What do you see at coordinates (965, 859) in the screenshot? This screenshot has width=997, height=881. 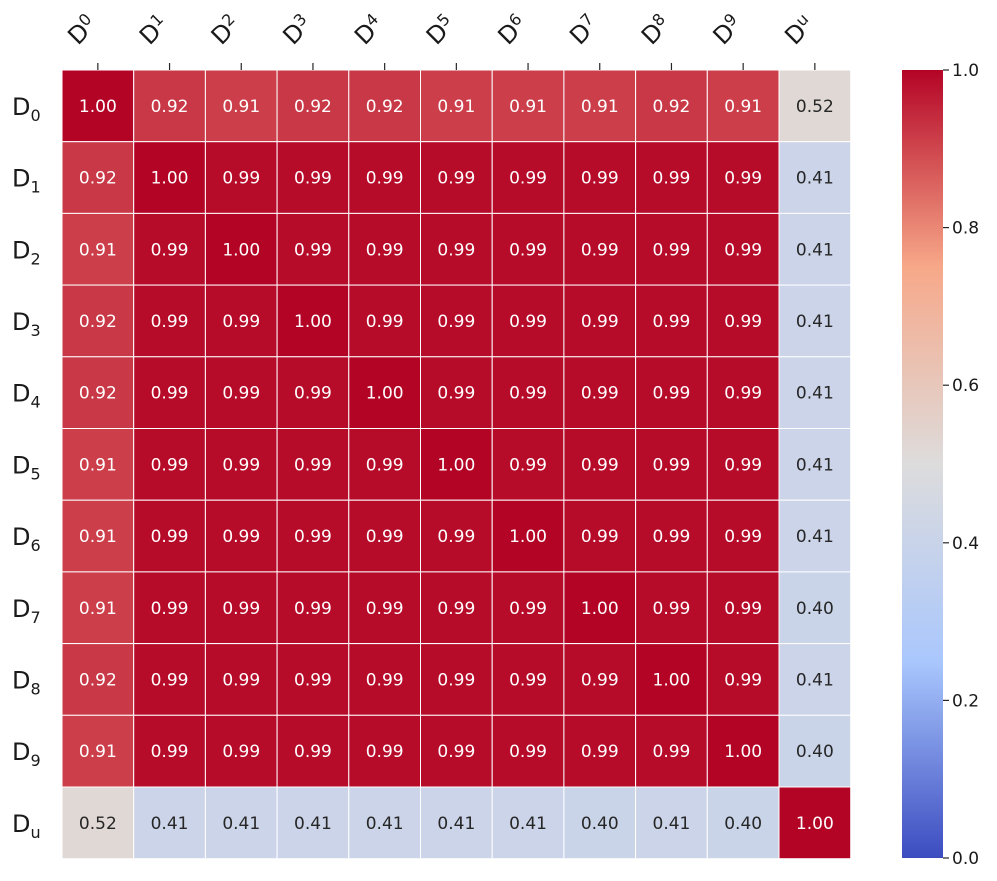 I see `colorbar-tick-label: 0.0` at bounding box center [965, 859].